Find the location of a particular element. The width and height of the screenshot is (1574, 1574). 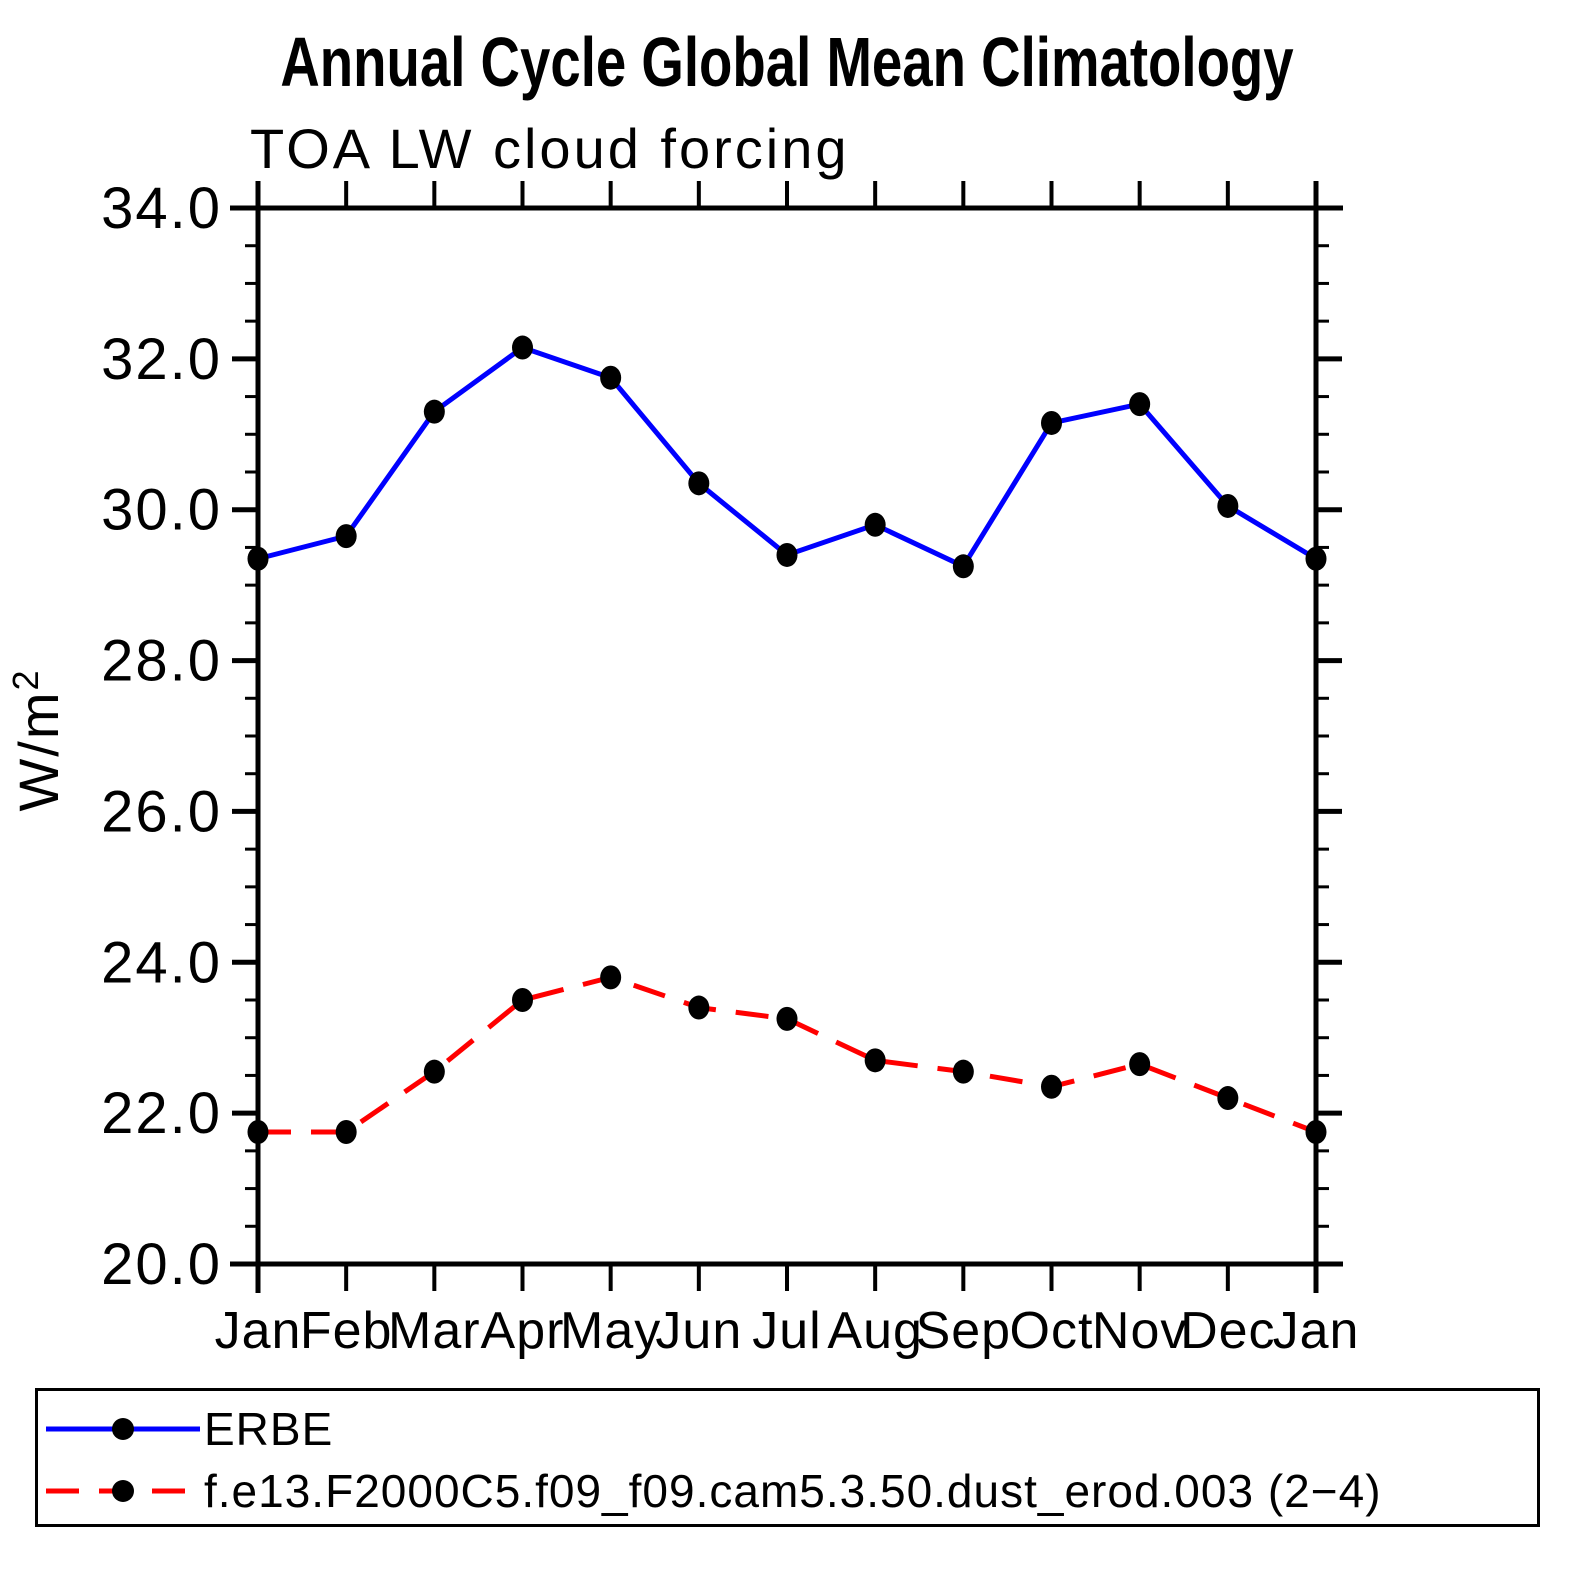

y-tick-label: 22.0 is located at coordinates (161, 1113).